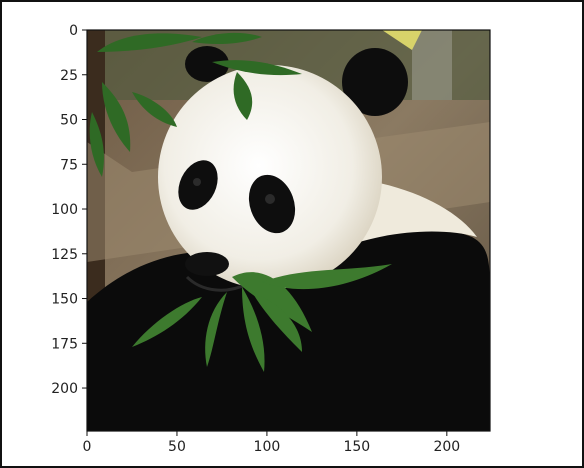 The height and width of the screenshot is (468, 584). What do you see at coordinates (432, 65) in the screenshot?
I see `background-pole` at bounding box center [432, 65].